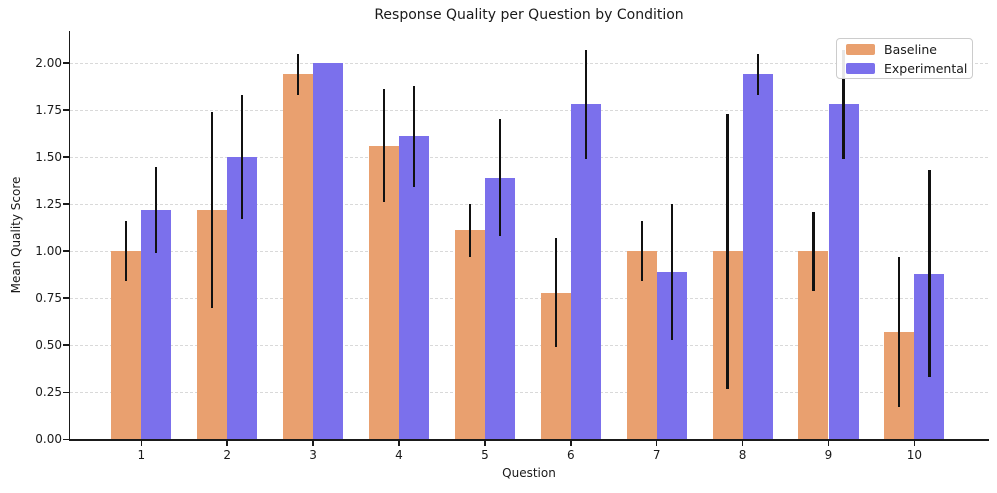 The image size is (997, 493). I want to click on legend-item-baseline: Baseline, so click(904, 49).